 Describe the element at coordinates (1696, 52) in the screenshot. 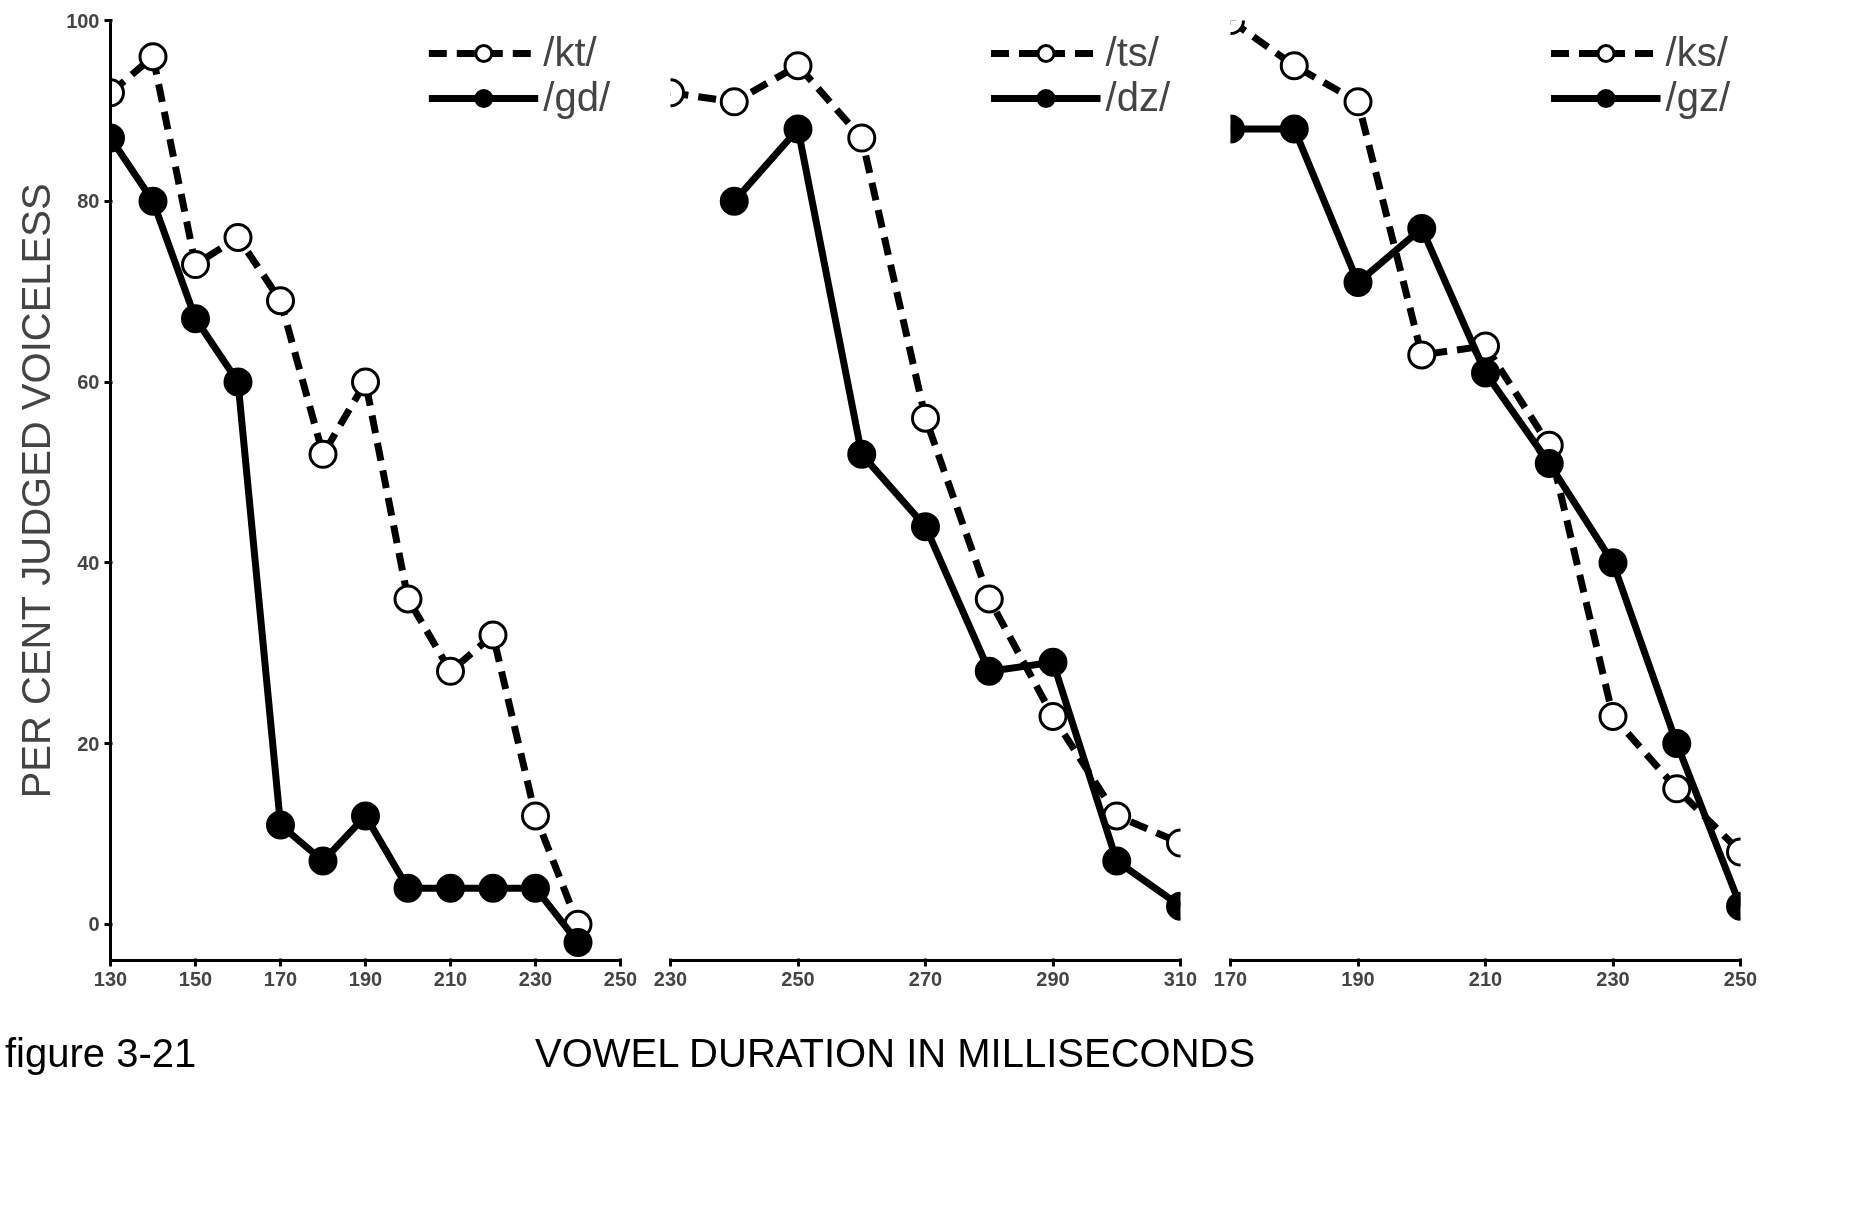

I see `legend-label: /ks/` at that location.